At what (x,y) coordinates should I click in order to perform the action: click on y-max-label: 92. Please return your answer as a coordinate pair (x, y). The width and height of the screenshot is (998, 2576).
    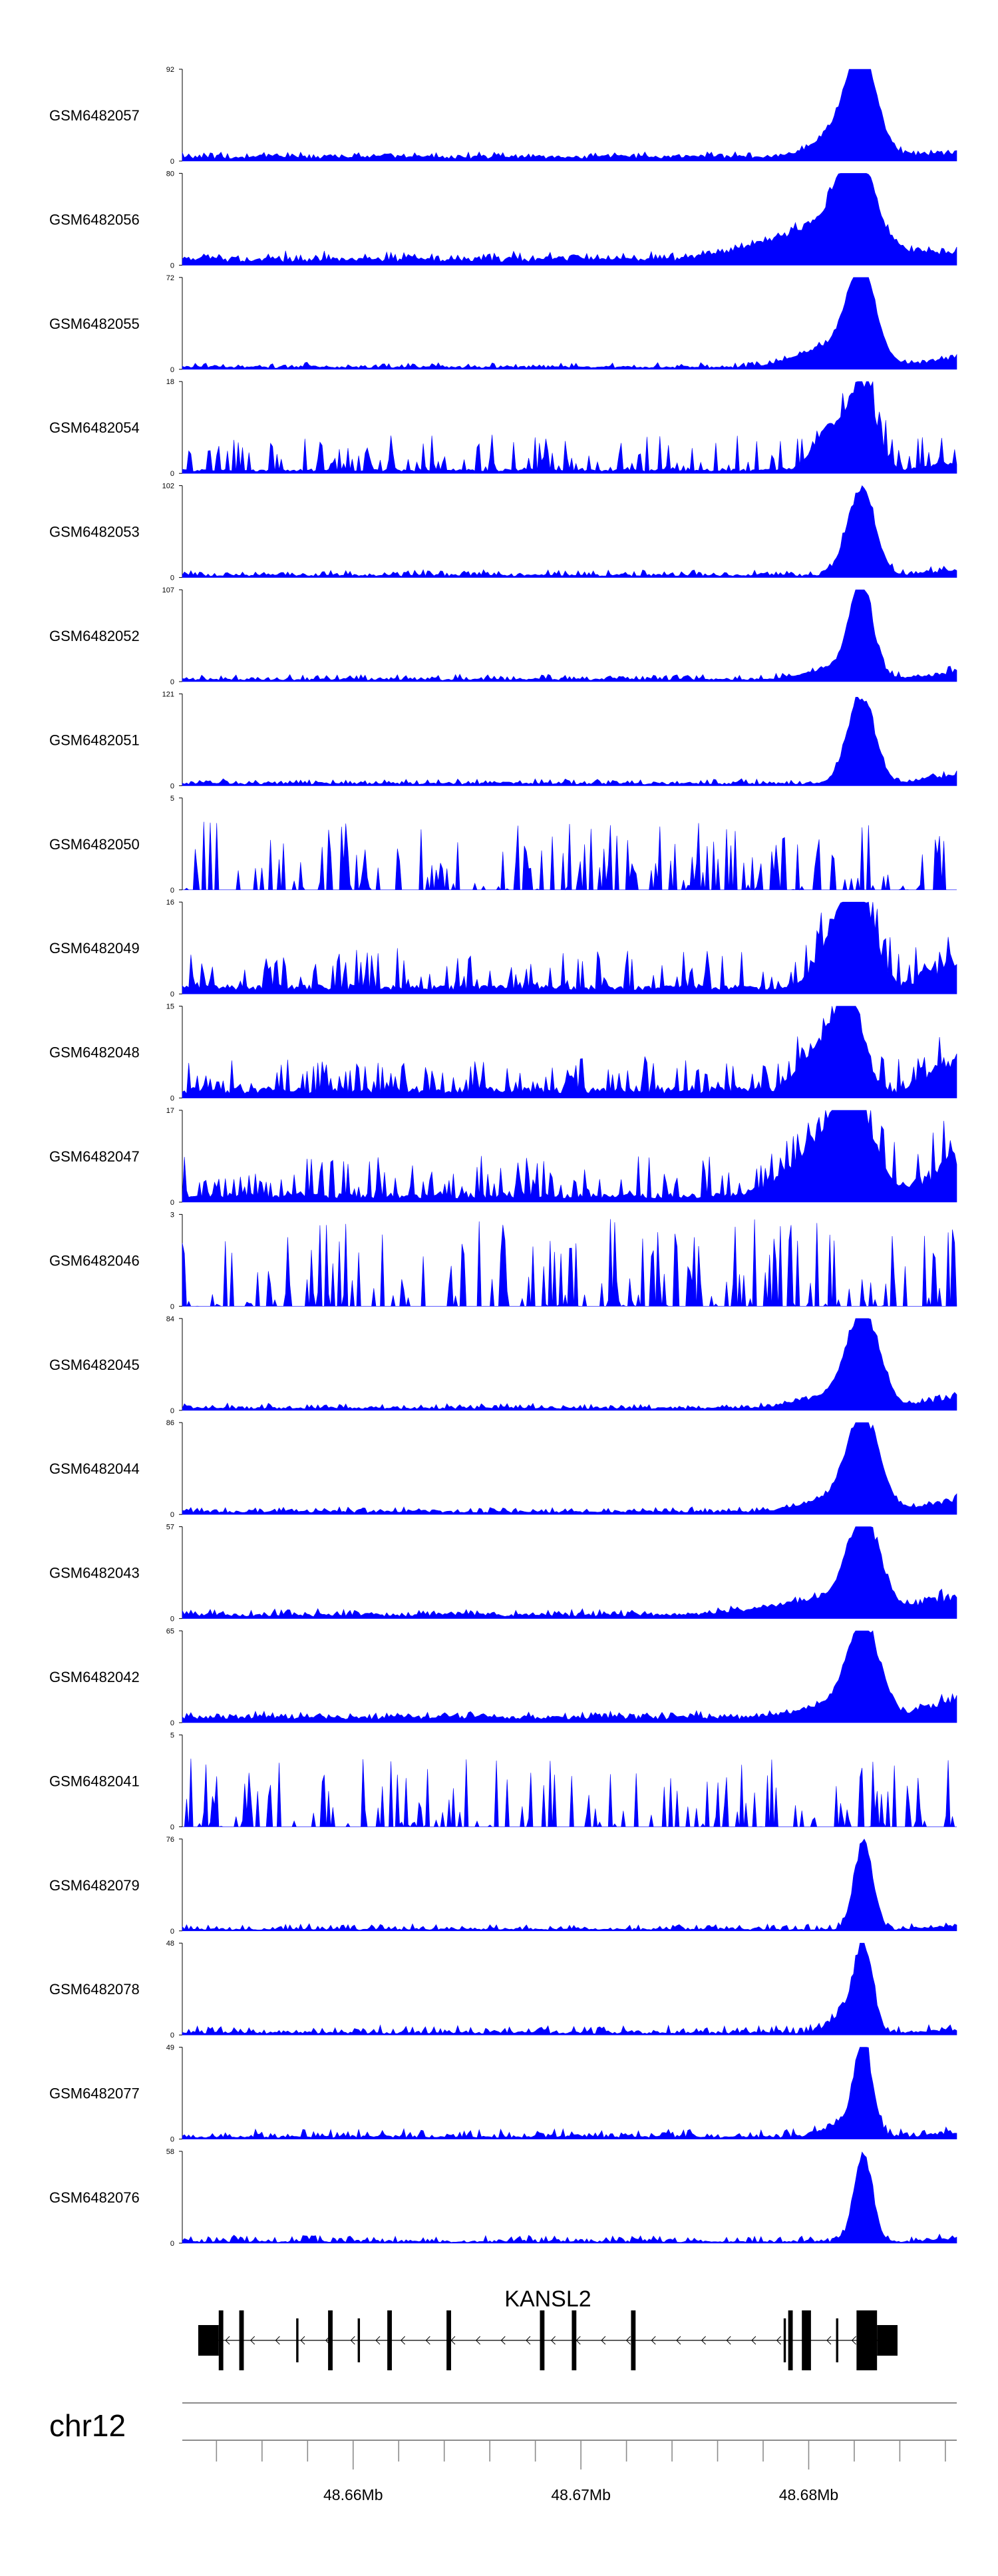
    Looking at the image, I should click on (170, 70).